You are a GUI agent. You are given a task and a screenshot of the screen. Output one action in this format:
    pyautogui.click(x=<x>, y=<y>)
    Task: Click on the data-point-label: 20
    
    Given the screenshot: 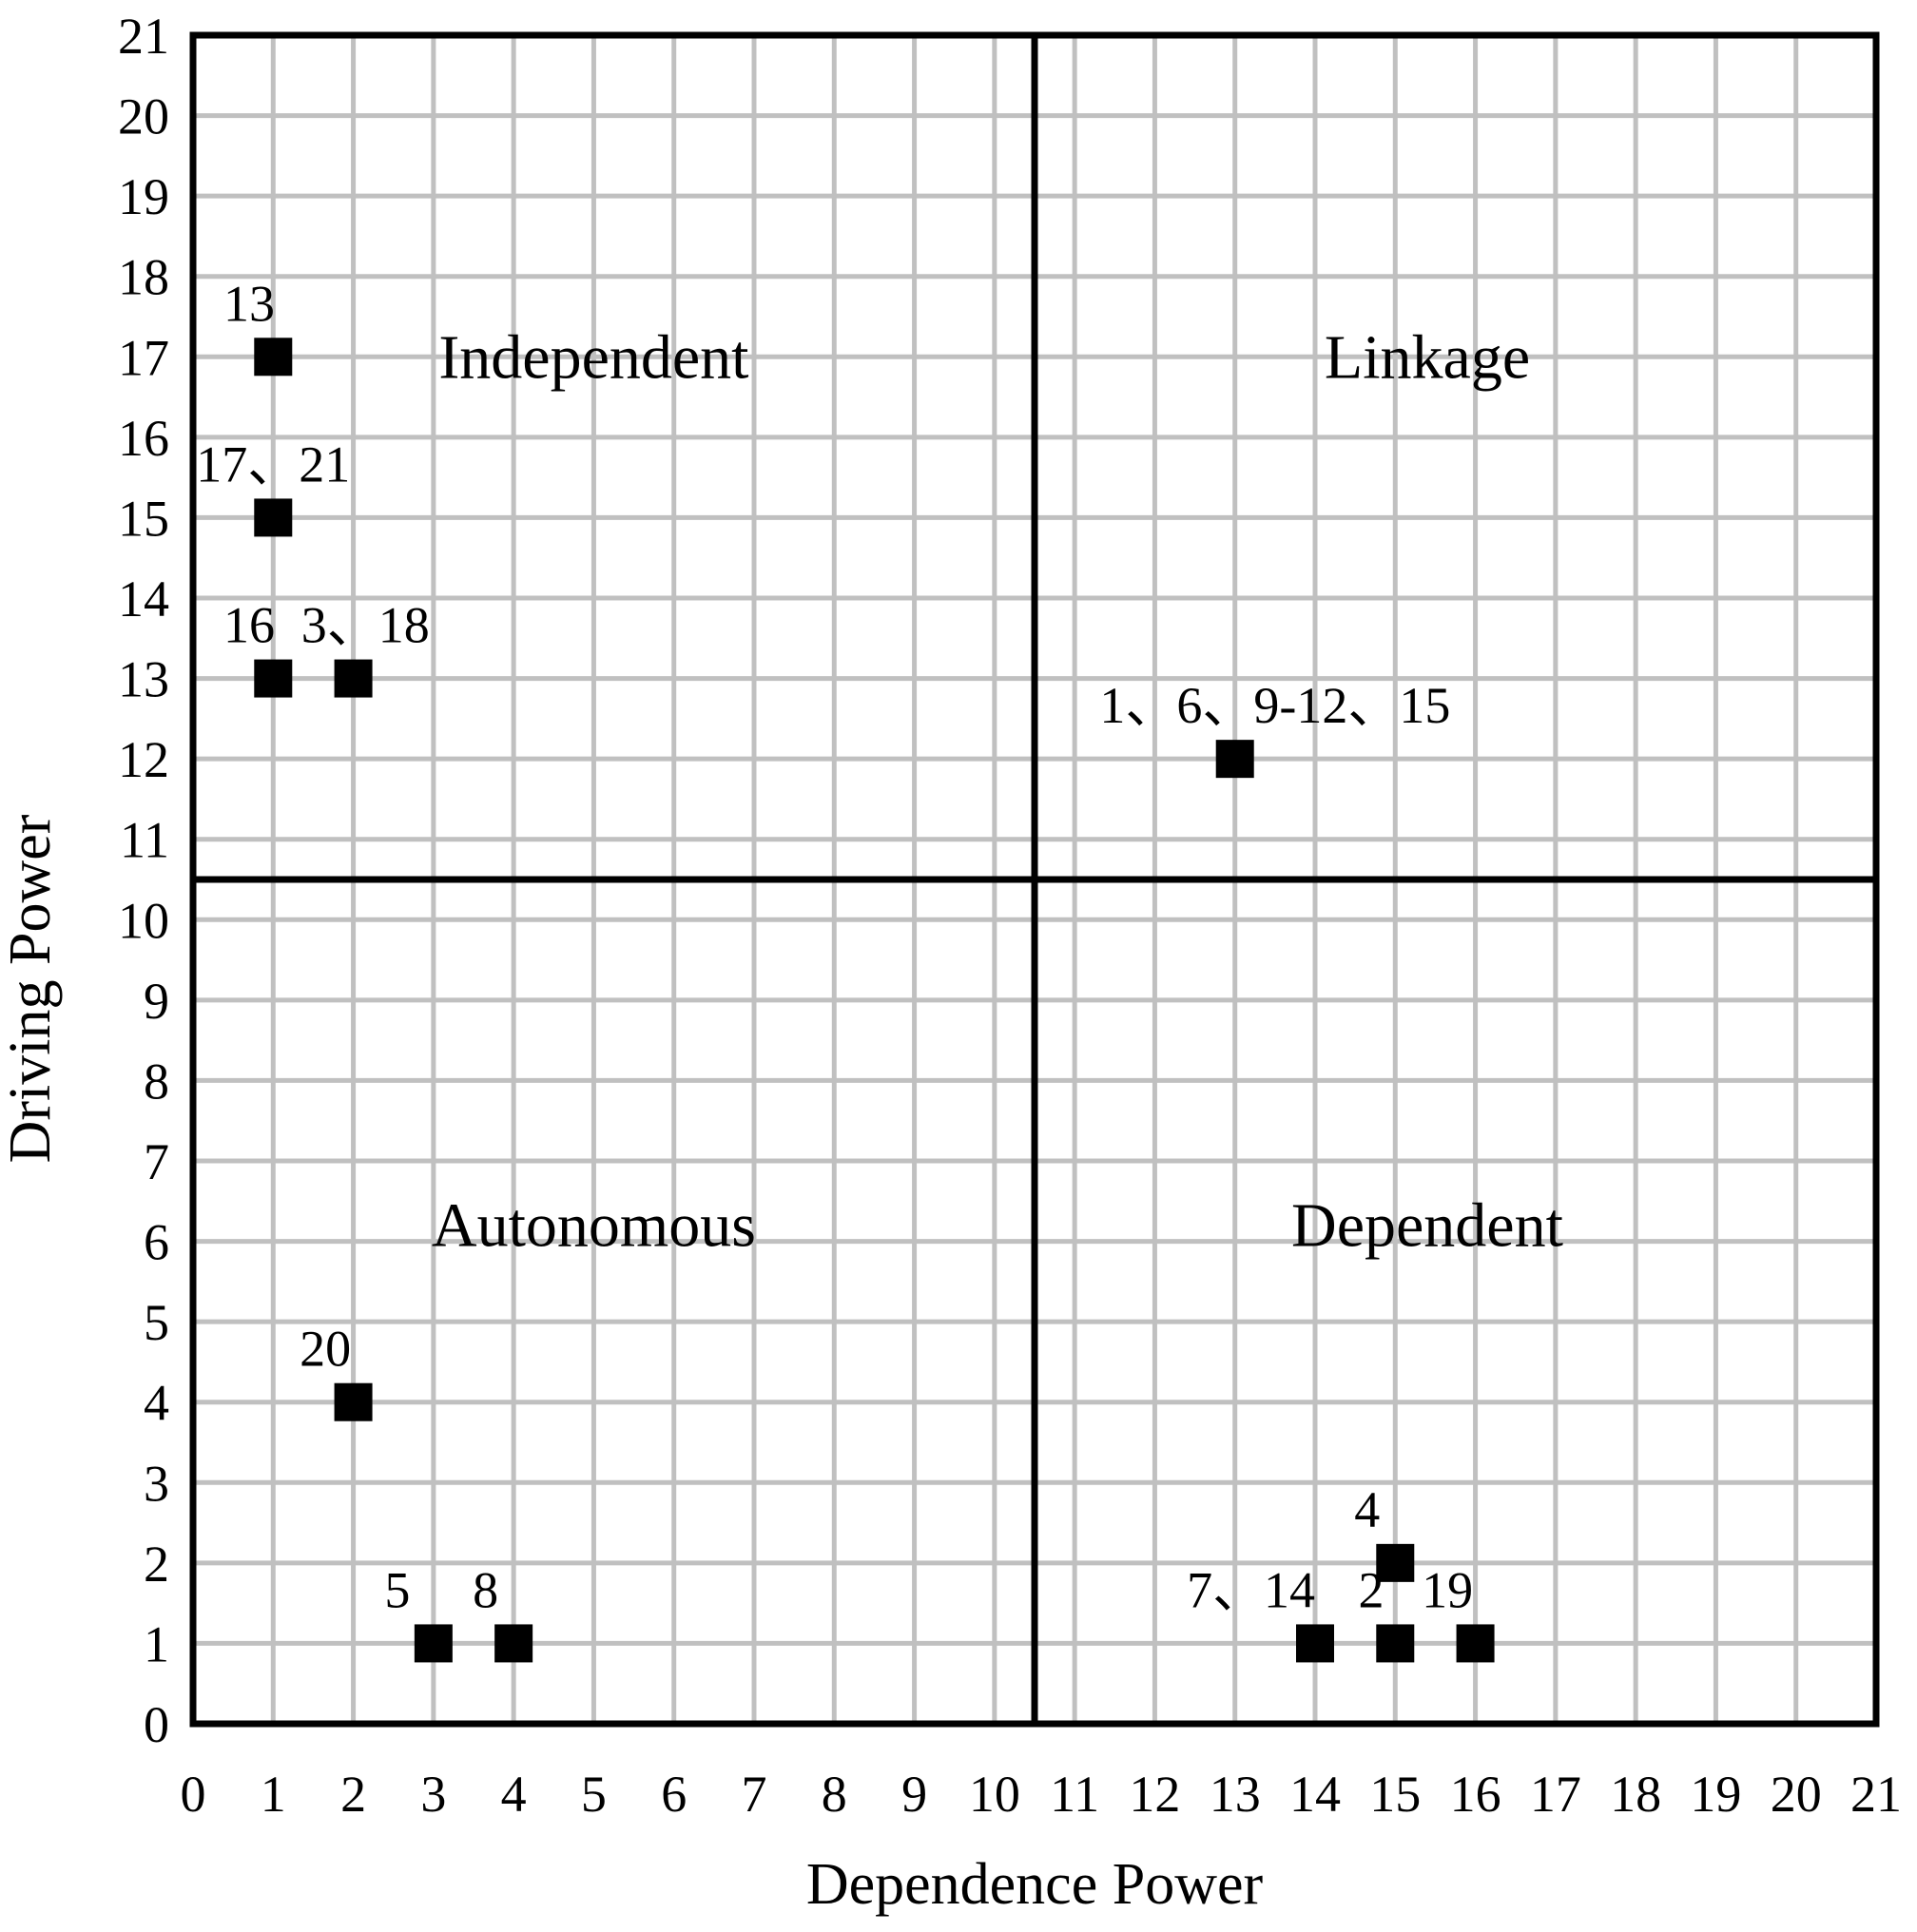 What is the action you would take?
    pyautogui.click(x=325, y=1349)
    